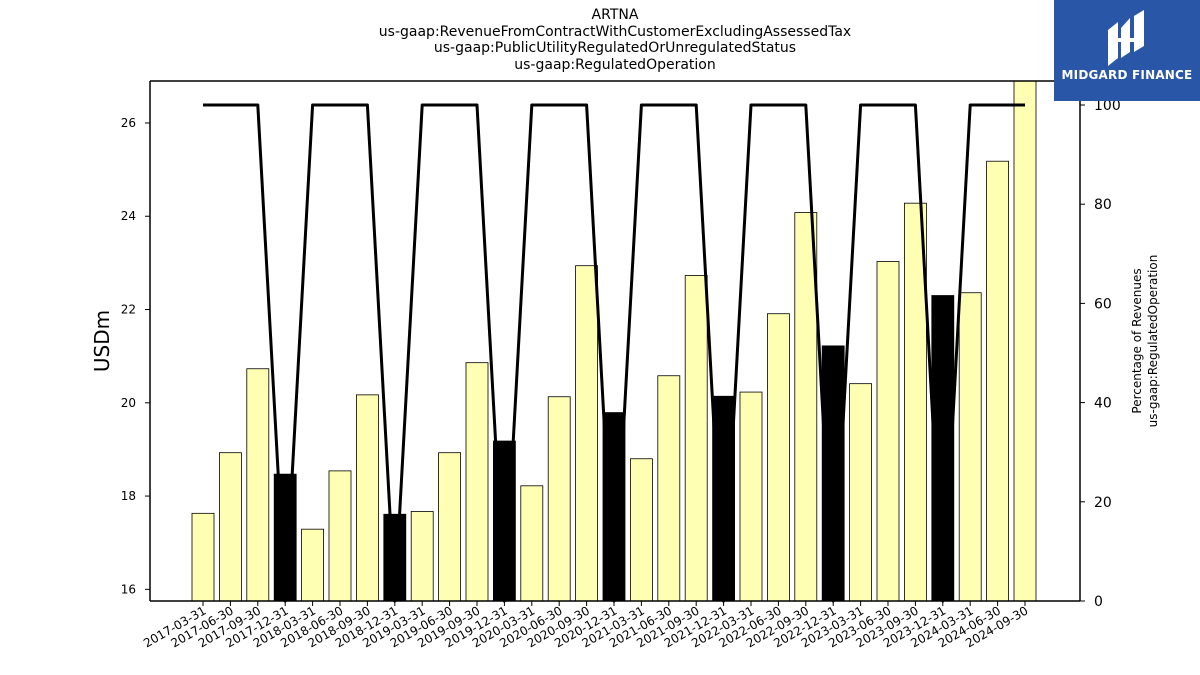  Describe the element at coordinates (1103, 404) in the screenshot. I see `y2-tick-label: 40` at that location.